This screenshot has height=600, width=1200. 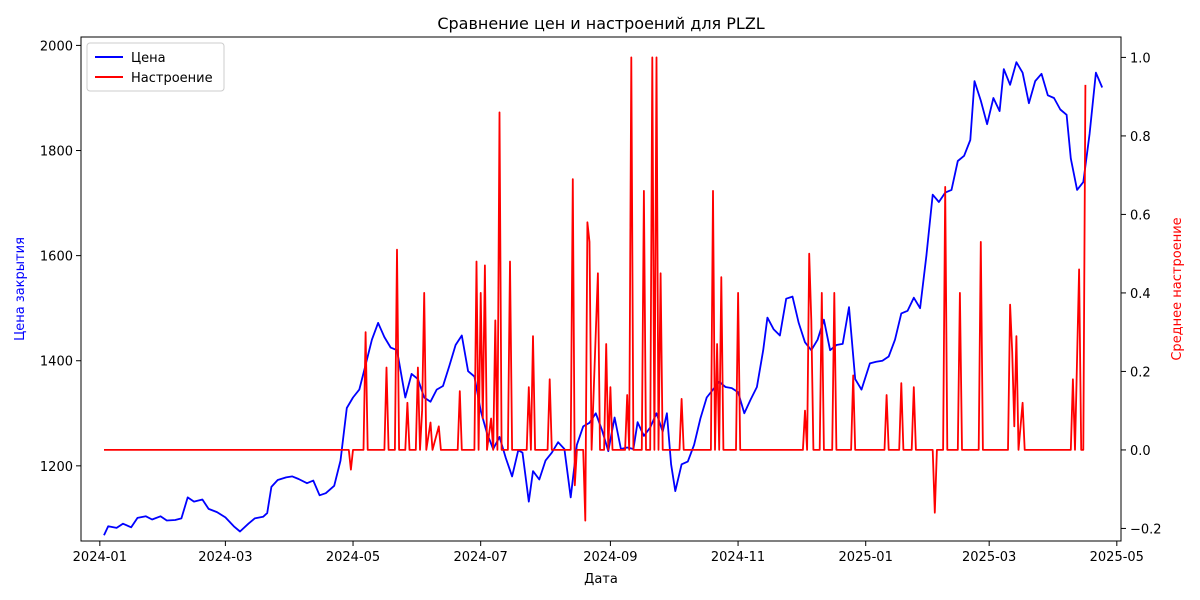 What do you see at coordinates (1117, 557) in the screenshot?
I see `x-tick-label: 2025-05` at bounding box center [1117, 557].